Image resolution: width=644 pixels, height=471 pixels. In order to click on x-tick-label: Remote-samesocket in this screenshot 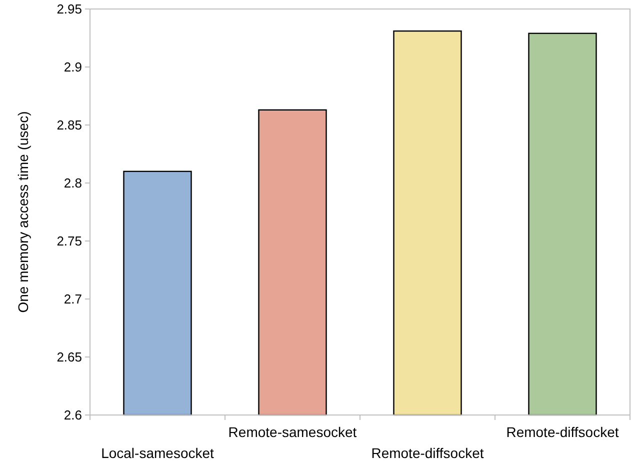, I will do `click(292, 432)`.